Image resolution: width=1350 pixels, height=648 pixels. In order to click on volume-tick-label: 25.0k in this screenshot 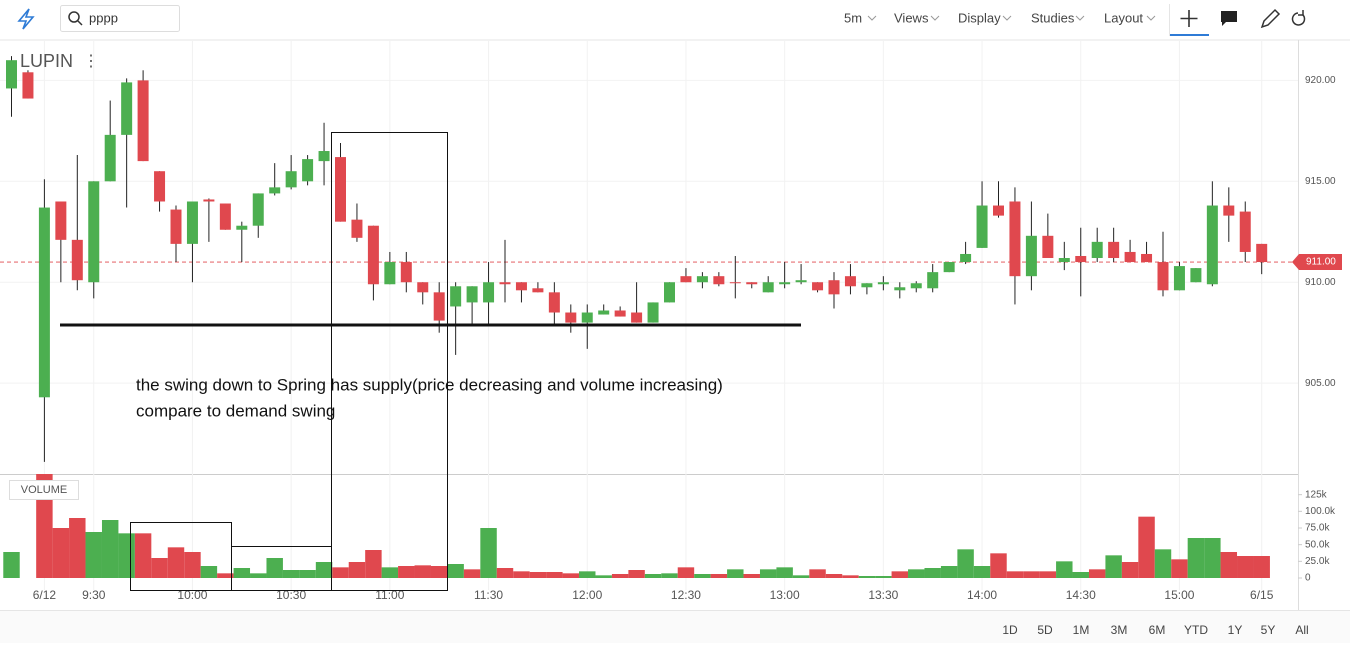, I will do `click(1317, 561)`.